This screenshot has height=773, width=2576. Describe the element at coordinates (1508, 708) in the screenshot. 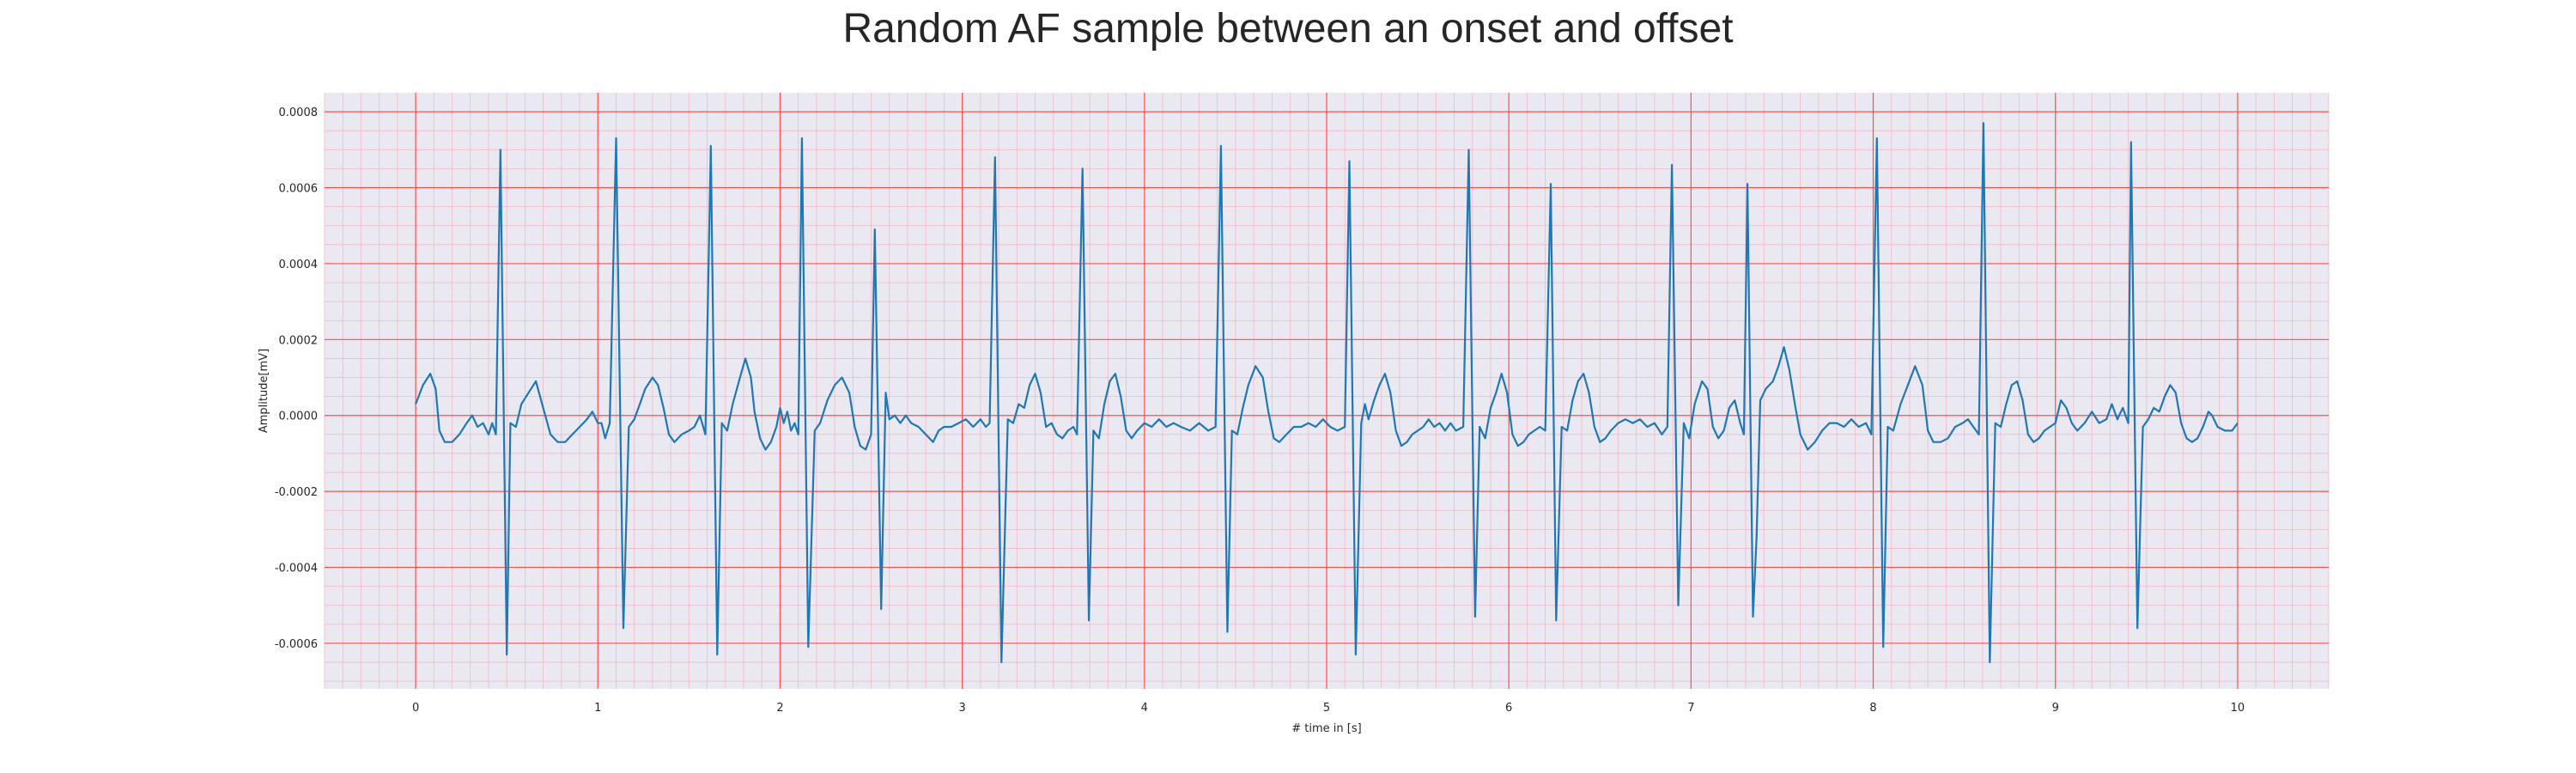

I see `x-tick-label: 6` at that location.